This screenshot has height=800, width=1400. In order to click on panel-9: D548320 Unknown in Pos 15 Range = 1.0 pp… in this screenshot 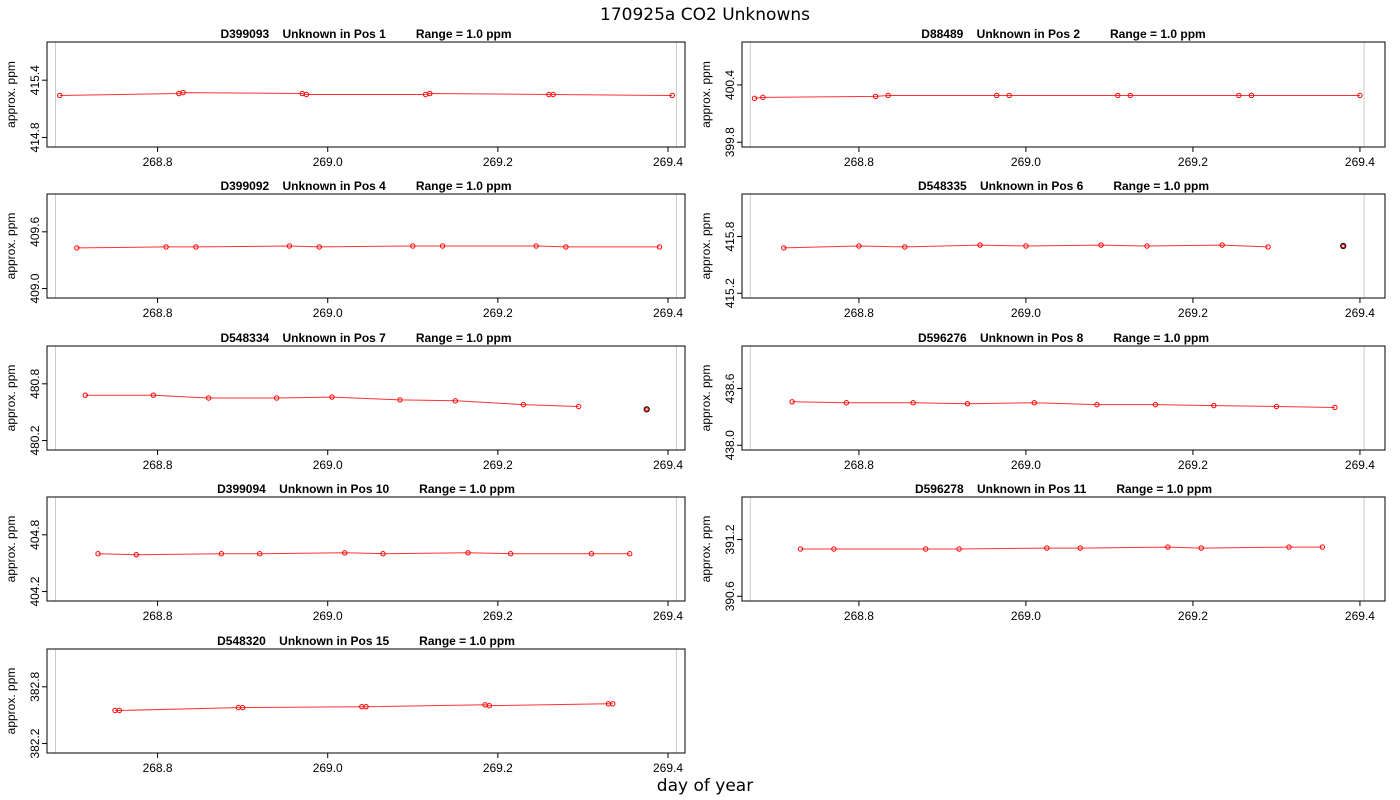, I will do `click(345, 704)`.